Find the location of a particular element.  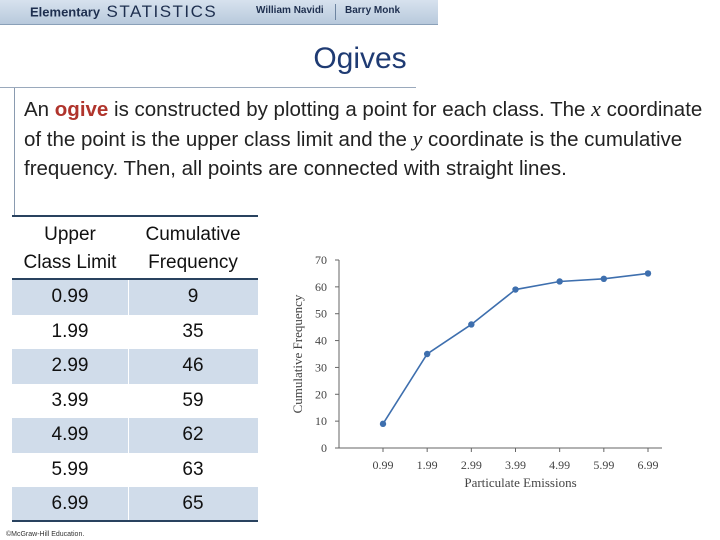

y-tick-label: 20 is located at coordinates (321, 394).